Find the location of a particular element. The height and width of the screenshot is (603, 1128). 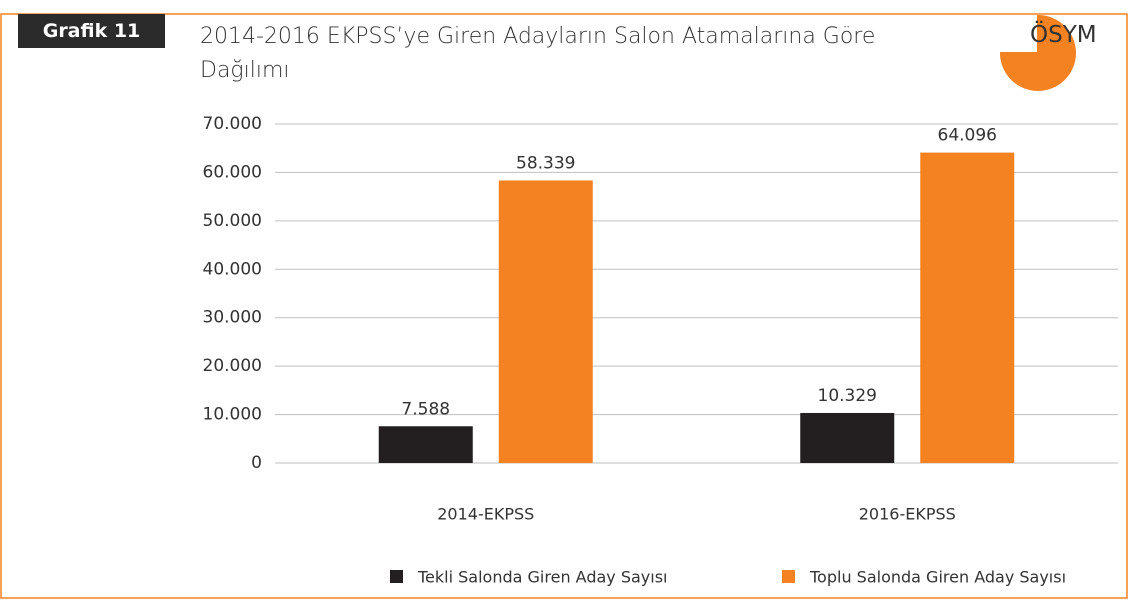

value-label: 58.339 is located at coordinates (545, 163).